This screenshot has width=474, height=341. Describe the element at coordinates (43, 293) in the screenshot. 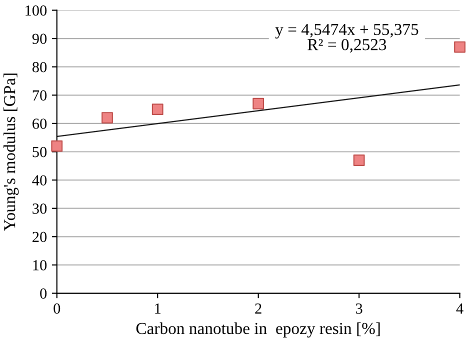

I see `y-tick-label: 0` at that location.